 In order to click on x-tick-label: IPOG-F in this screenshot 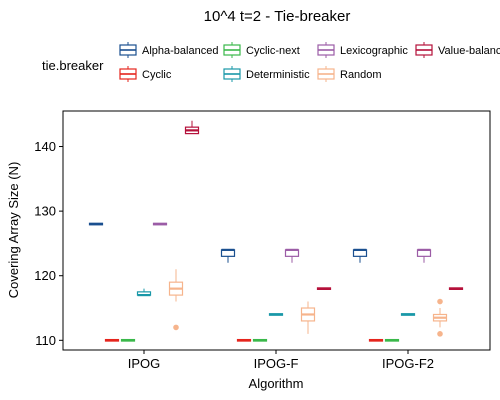, I will do `click(276, 363)`.